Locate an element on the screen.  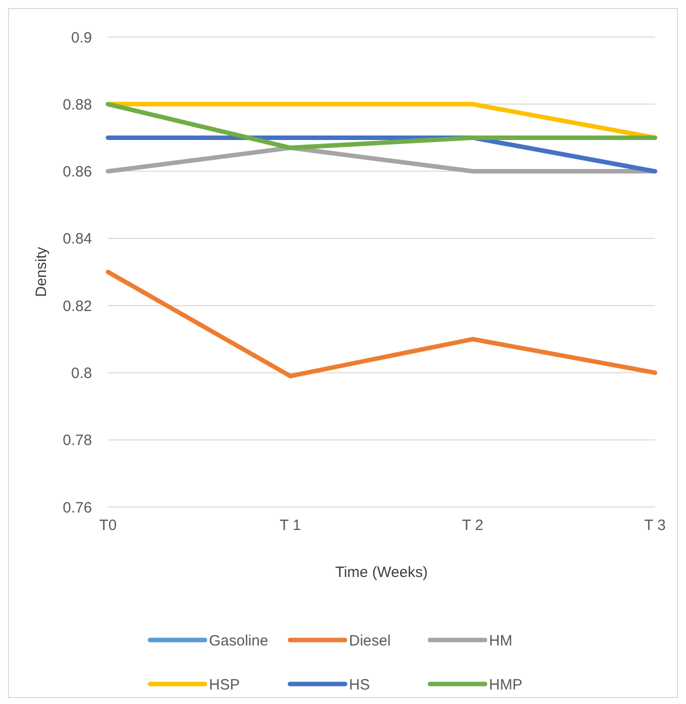
y-tick-label: 0.86 is located at coordinates (77, 172).